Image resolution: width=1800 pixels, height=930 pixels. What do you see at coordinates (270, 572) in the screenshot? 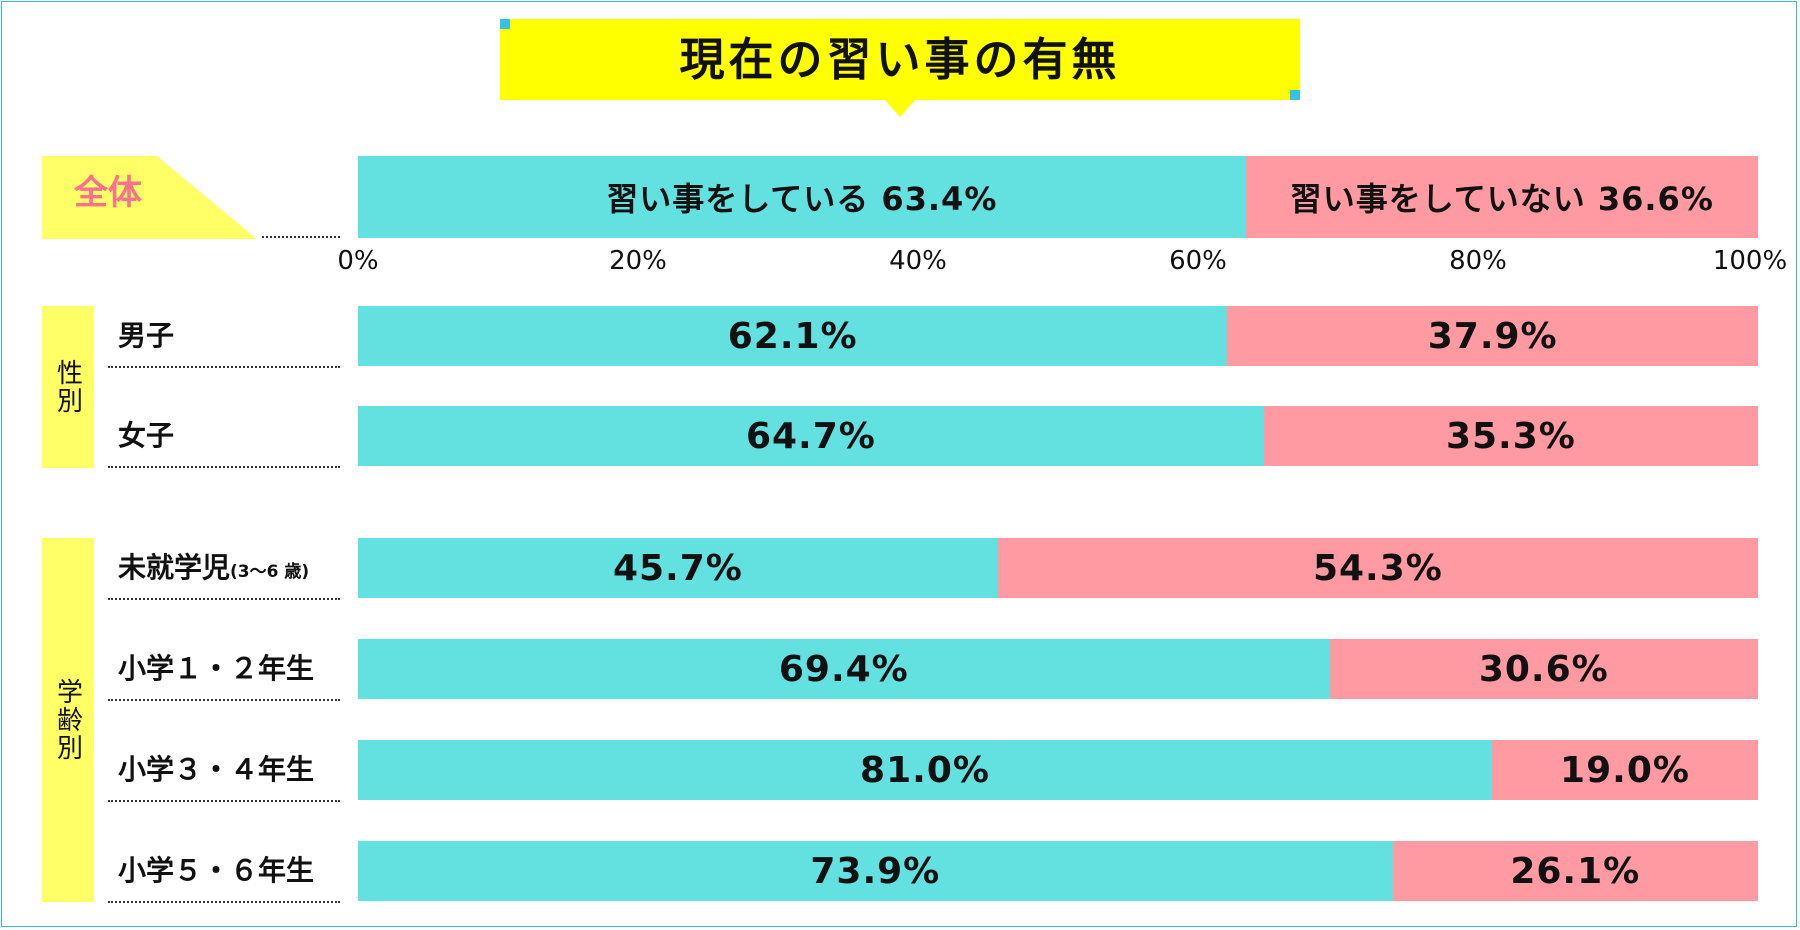
I see `row-label-note: (3〜6 歳)` at bounding box center [270, 572].